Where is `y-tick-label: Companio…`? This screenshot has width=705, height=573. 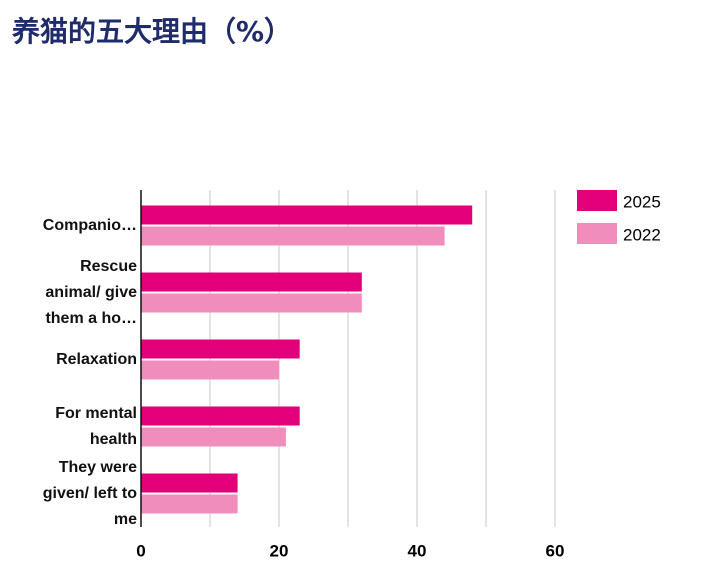
y-tick-label: Companio… is located at coordinates (89, 225).